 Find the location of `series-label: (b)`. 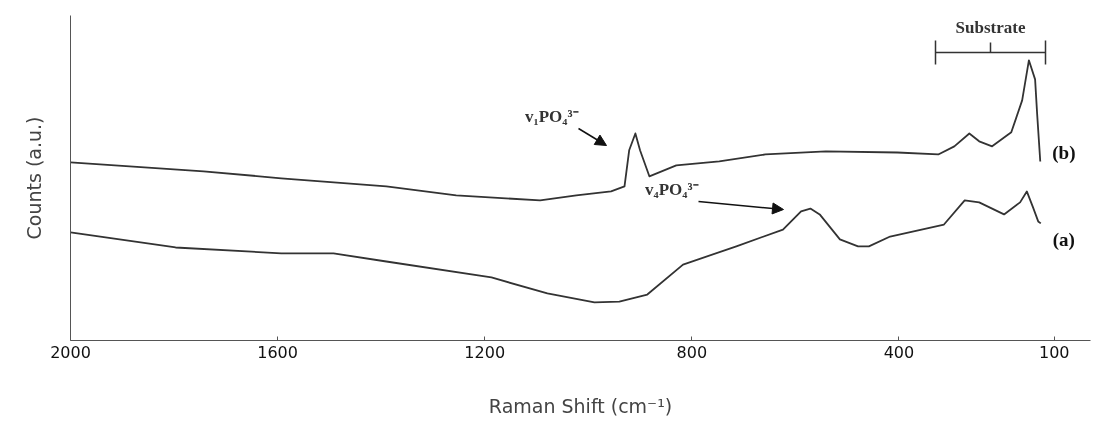

series-label: (b) is located at coordinates (1064, 153).